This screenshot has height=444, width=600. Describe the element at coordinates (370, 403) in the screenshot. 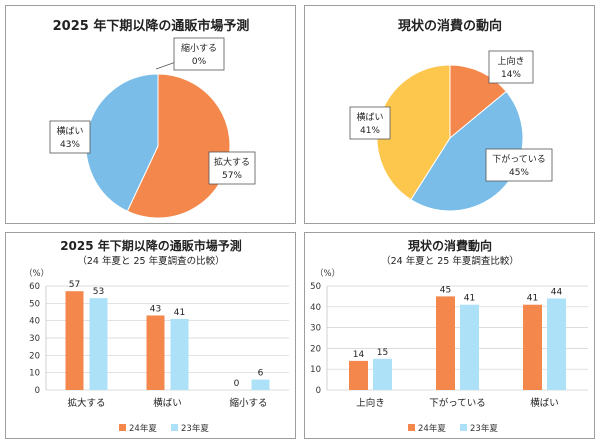

I see `category-label: 上向き` at that location.